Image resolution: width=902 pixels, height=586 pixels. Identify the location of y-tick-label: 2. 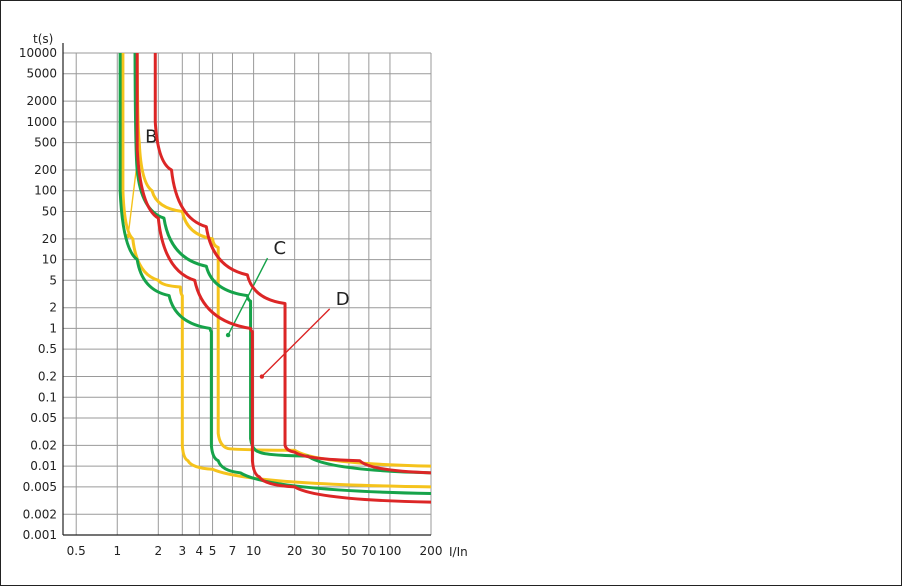
(53, 308).